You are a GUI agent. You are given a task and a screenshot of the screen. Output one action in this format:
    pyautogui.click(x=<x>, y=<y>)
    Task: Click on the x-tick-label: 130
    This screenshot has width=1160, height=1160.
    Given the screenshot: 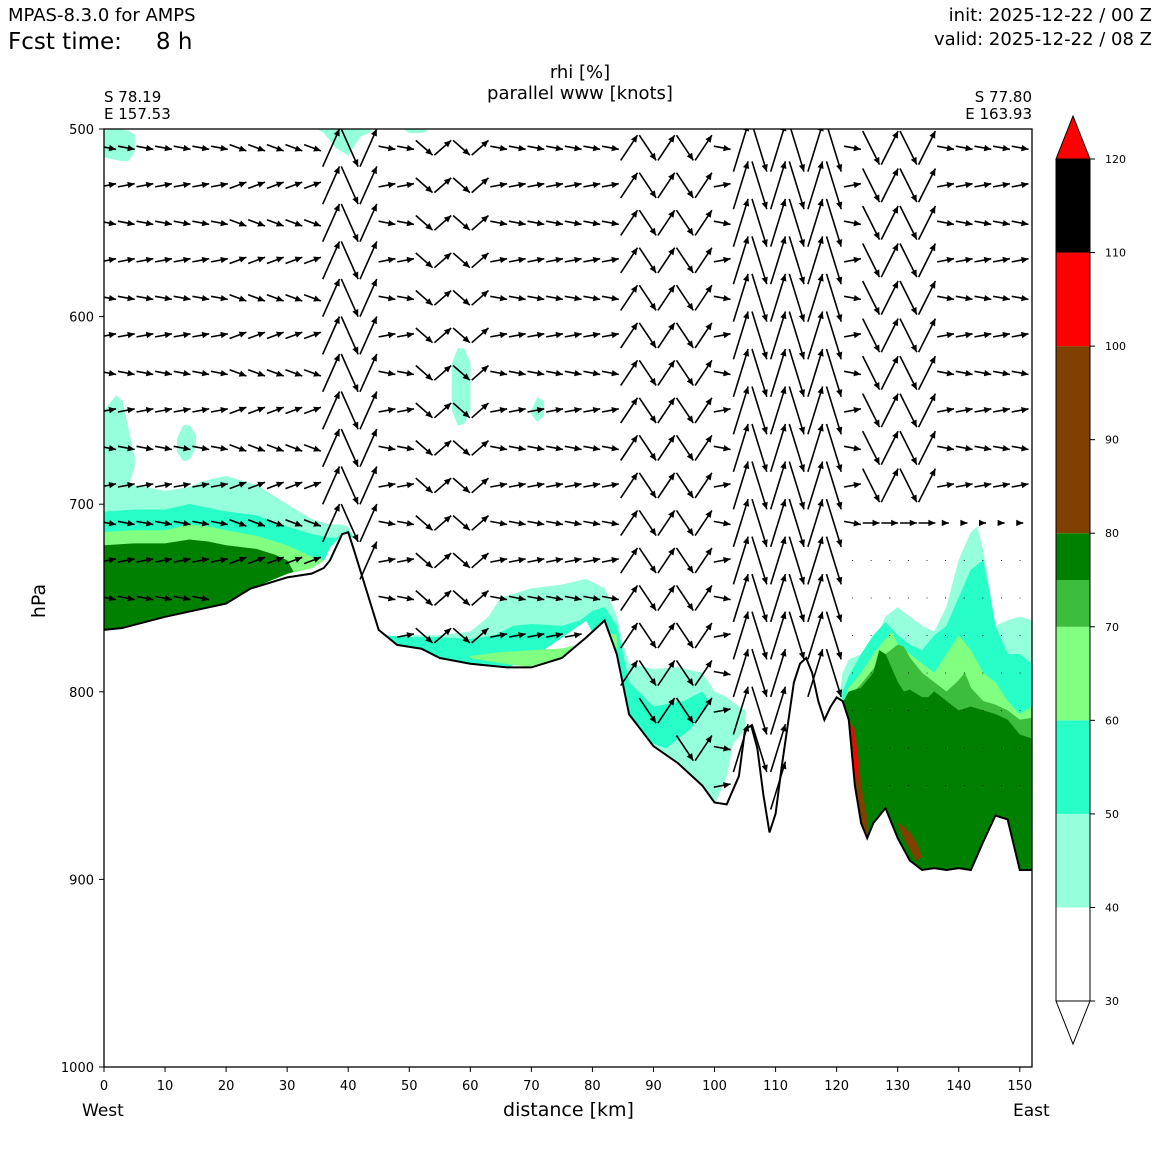 What is the action you would take?
    pyautogui.click(x=897, y=1086)
    